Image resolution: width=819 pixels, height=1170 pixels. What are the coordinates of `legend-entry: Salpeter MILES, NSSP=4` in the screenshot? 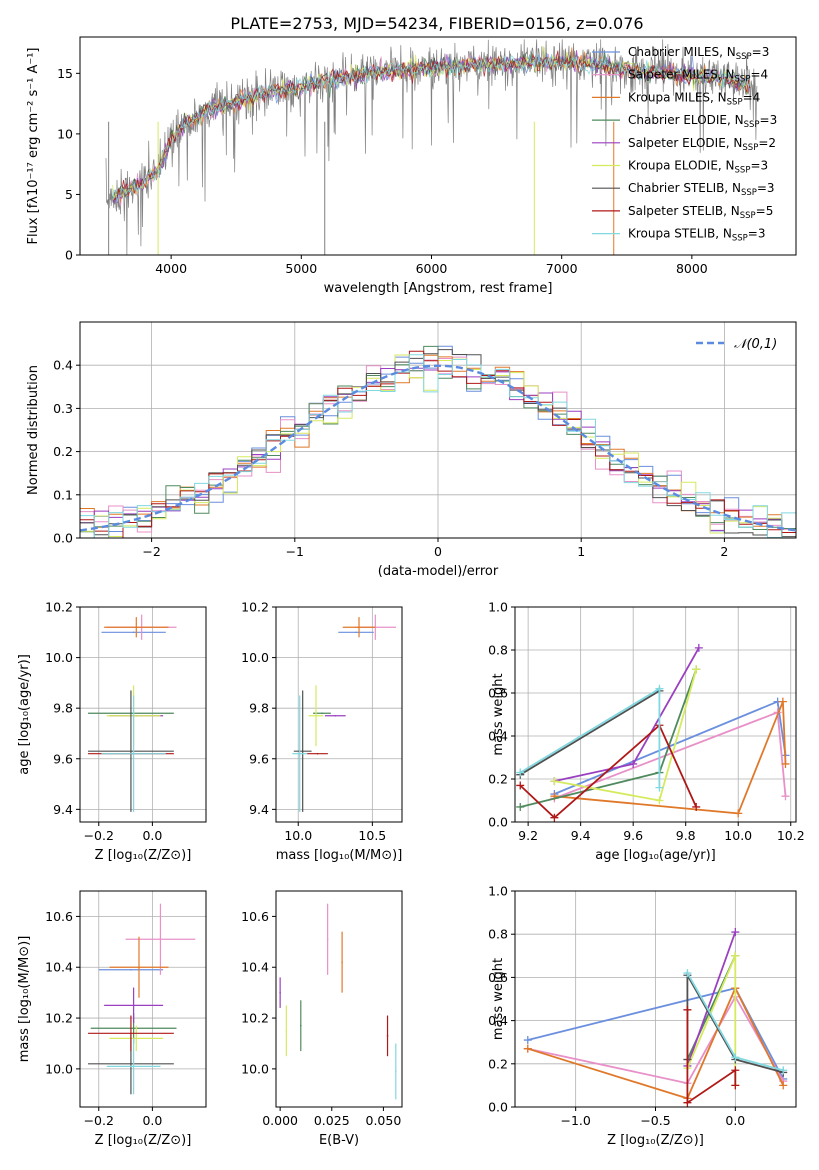 It's located at (698, 76).